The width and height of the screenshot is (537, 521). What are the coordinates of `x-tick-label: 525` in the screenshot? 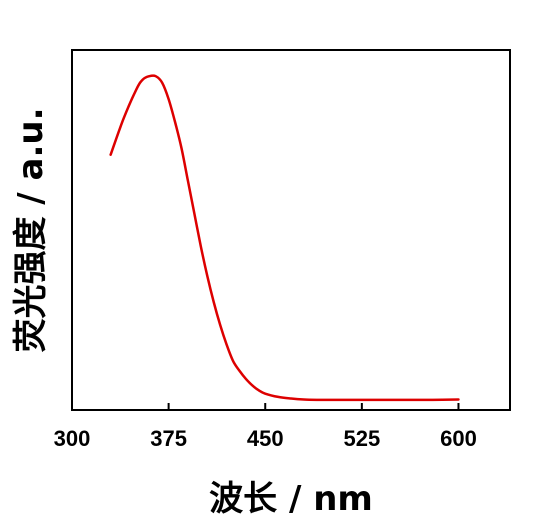 It's located at (361, 438).